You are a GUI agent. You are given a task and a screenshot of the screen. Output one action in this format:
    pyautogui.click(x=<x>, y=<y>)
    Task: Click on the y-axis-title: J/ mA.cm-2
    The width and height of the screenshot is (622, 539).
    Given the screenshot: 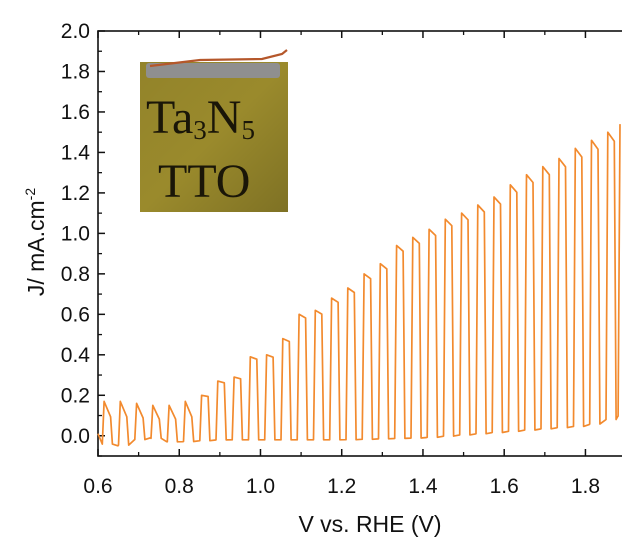 What is the action you would take?
    pyautogui.click(x=35, y=242)
    